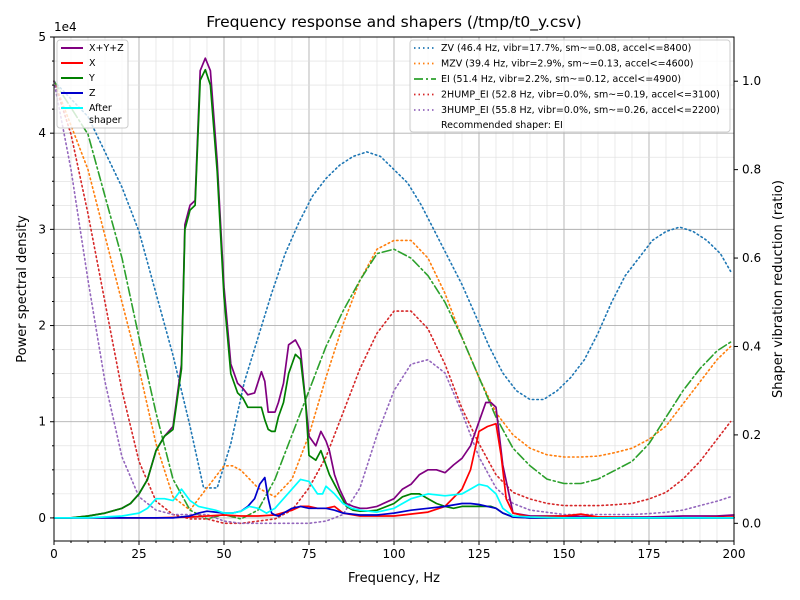  What do you see at coordinates (734, 554) in the screenshot?
I see `x-tick-label: 200` at bounding box center [734, 554].